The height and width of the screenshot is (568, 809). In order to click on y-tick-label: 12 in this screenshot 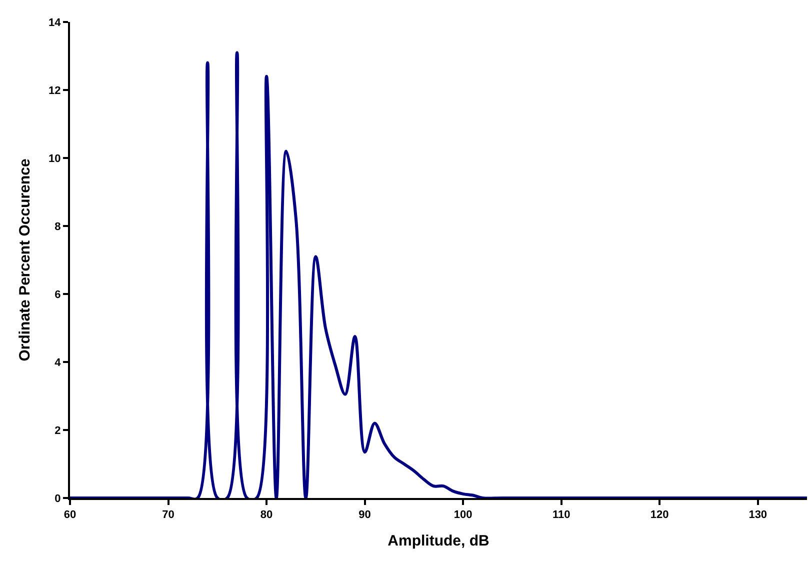, I will do `click(54, 90)`.